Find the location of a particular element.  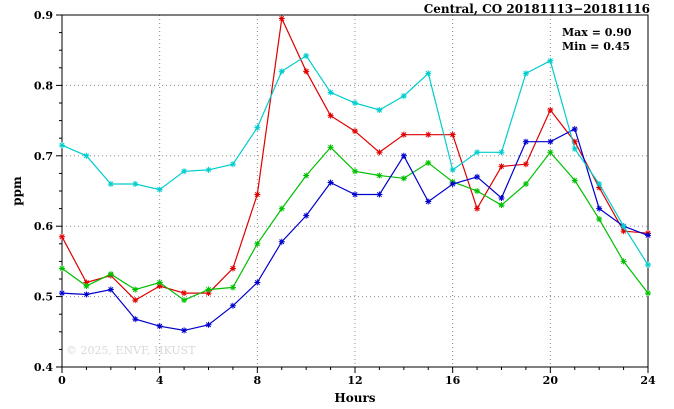

svg-text: 16 is located at coordinates (453, 380).